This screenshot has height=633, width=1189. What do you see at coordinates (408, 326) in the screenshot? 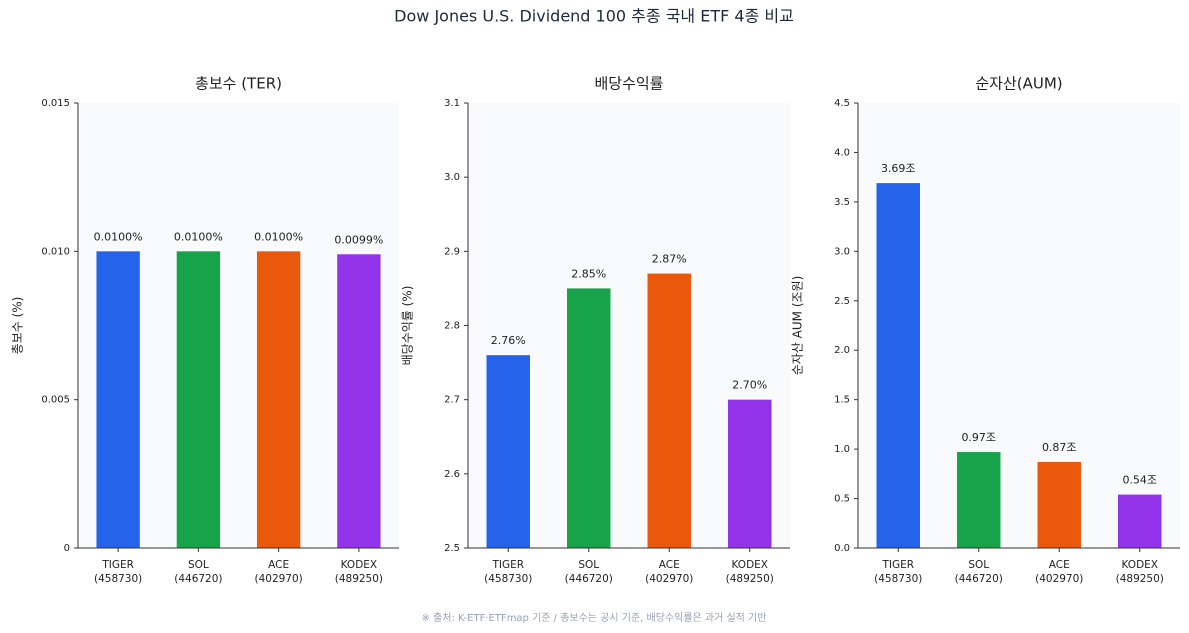
I see `y-axis-label: 배당수익률 (%)` at bounding box center [408, 326].